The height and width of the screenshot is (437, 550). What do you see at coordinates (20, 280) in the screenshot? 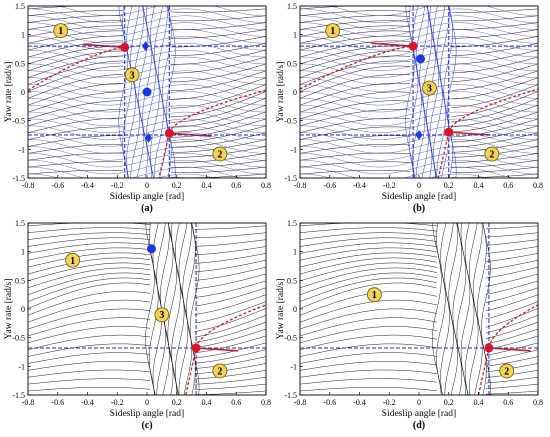
I see `y-tick-label: 0.5` at bounding box center [20, 280].